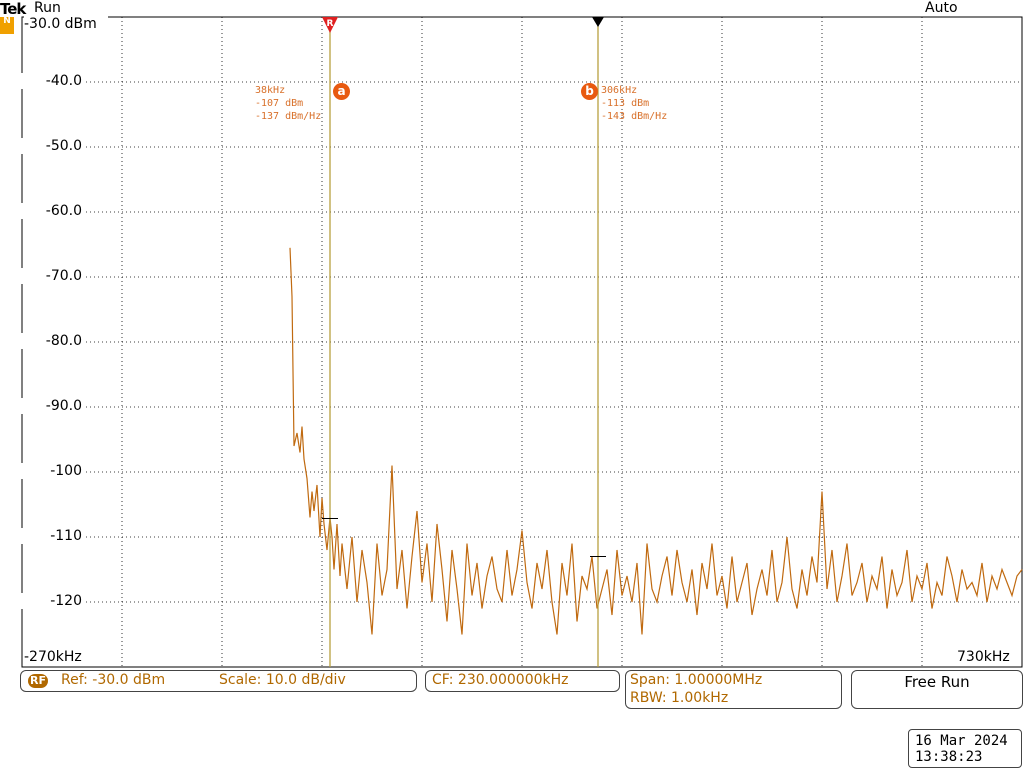  I want to click on marker-a-flag-label: R, so click(330, 24).